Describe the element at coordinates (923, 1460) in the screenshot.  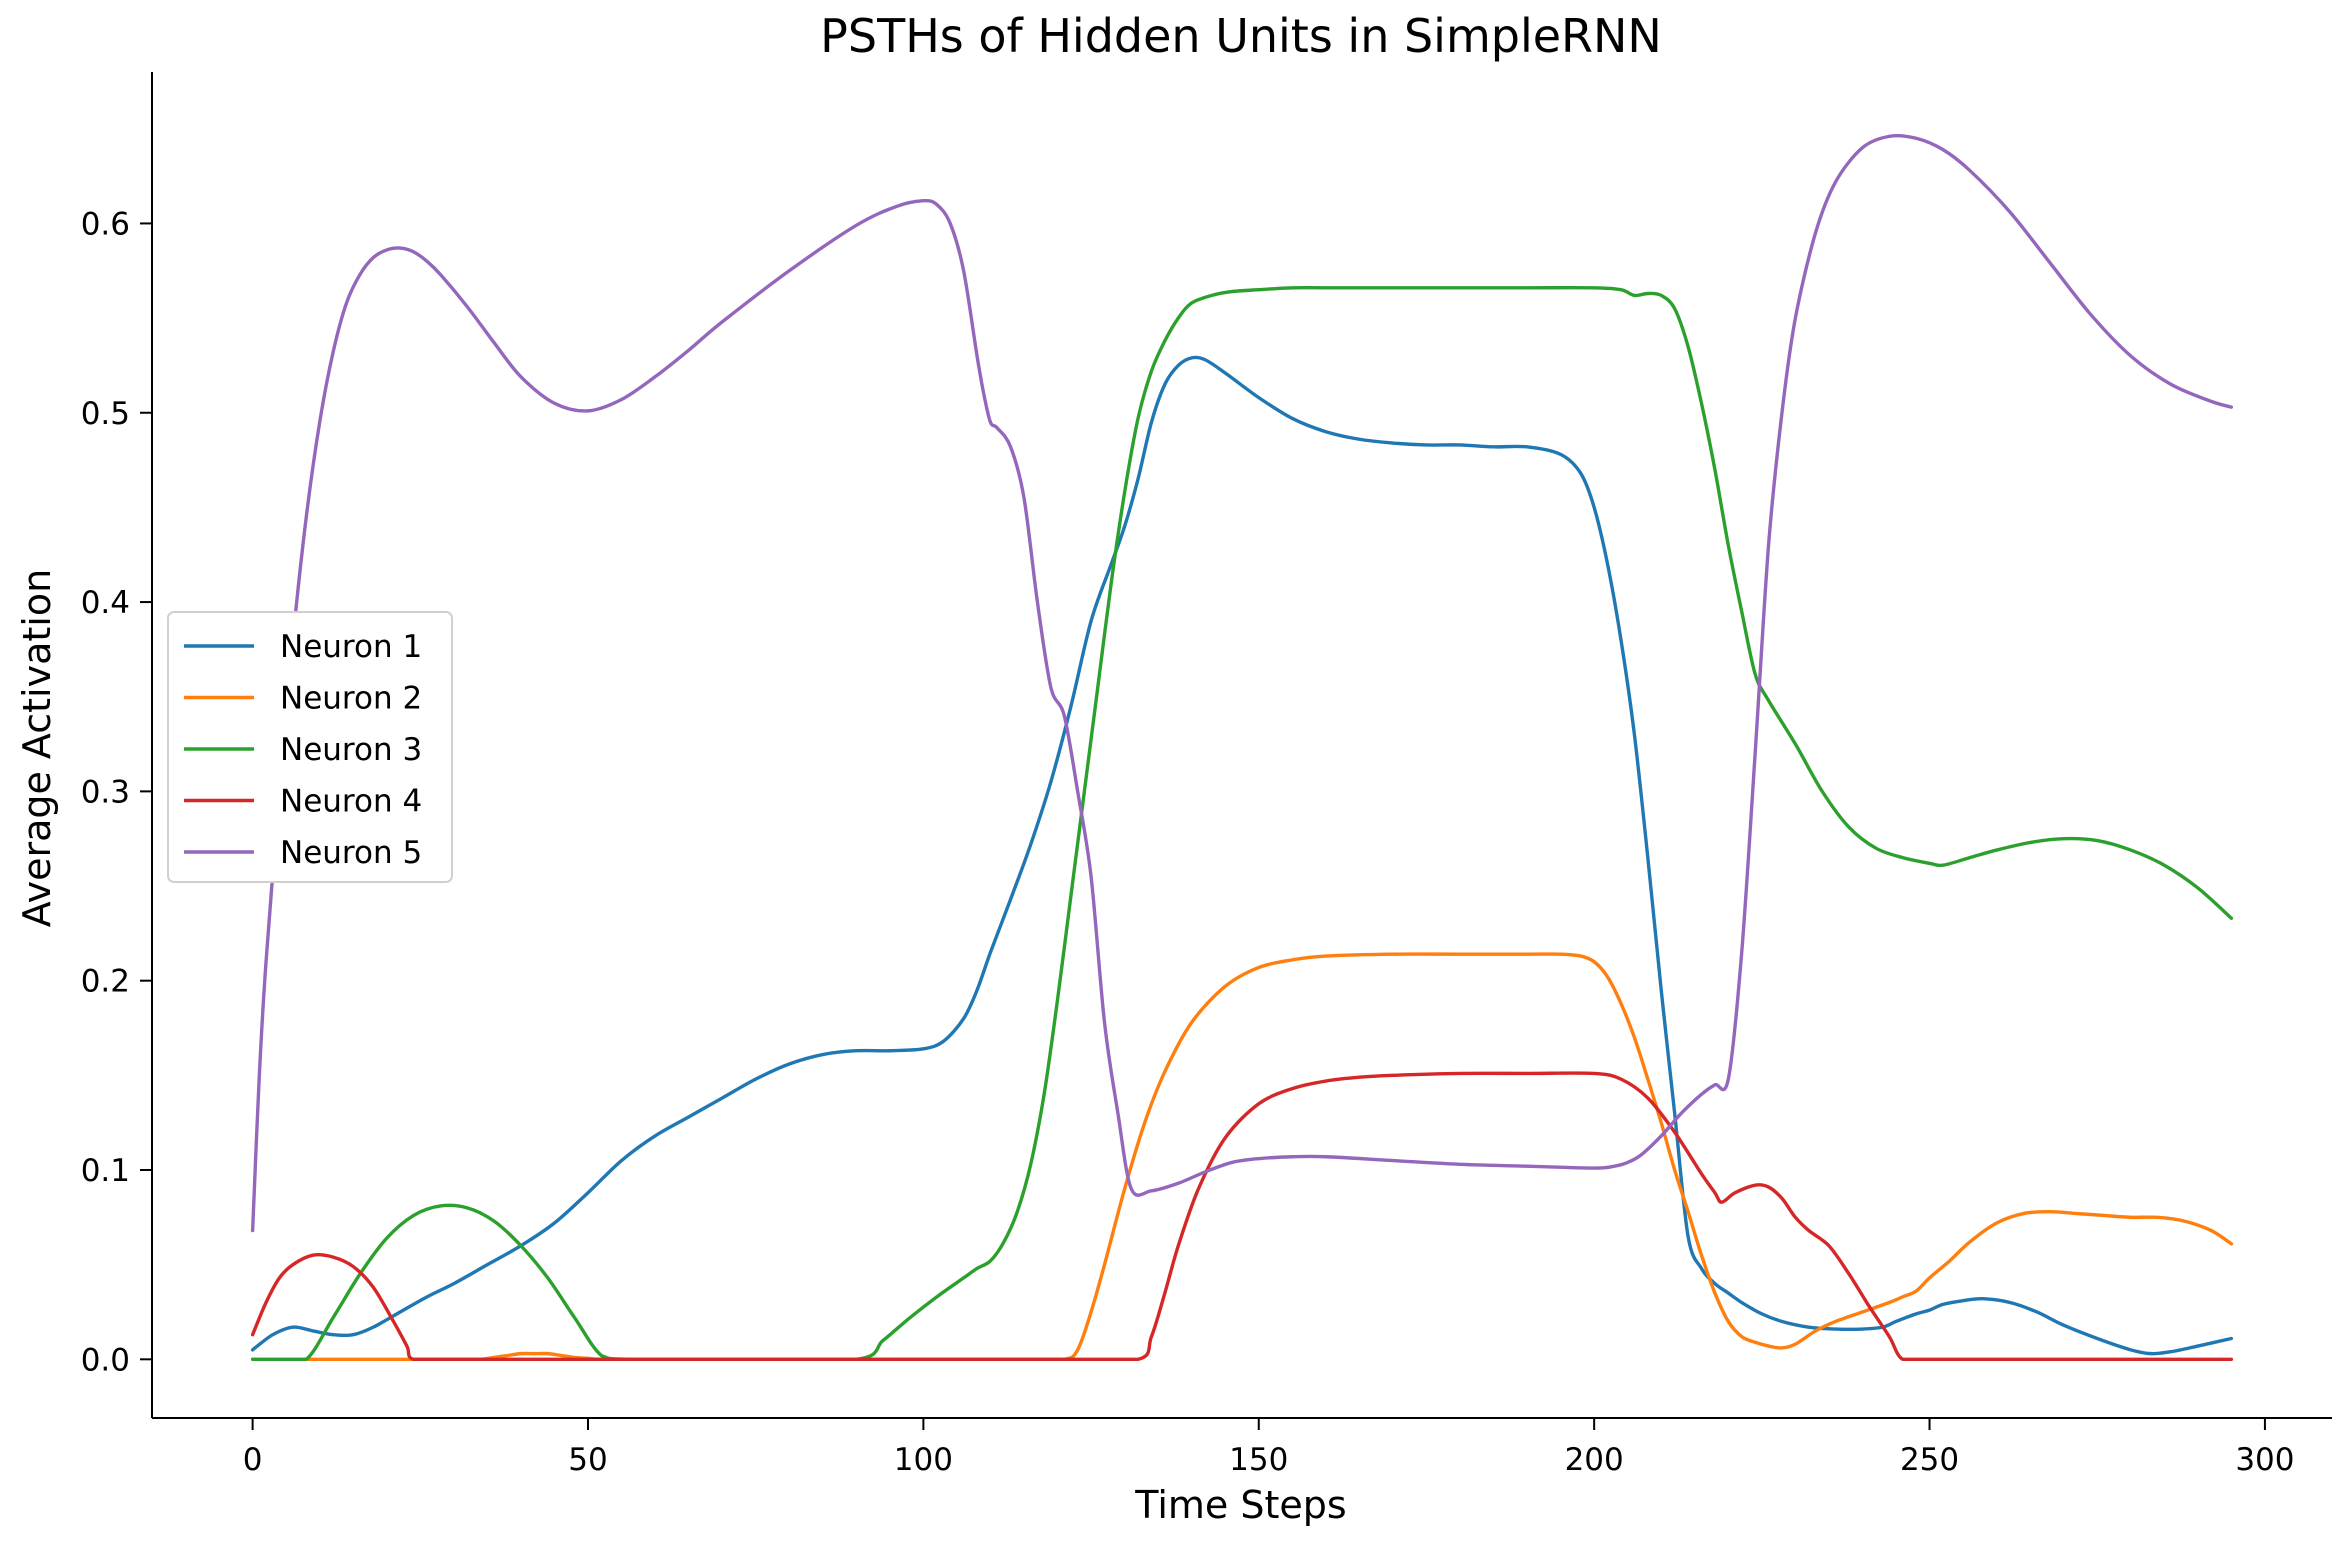
I see `x-tick-label: 100` at that location.